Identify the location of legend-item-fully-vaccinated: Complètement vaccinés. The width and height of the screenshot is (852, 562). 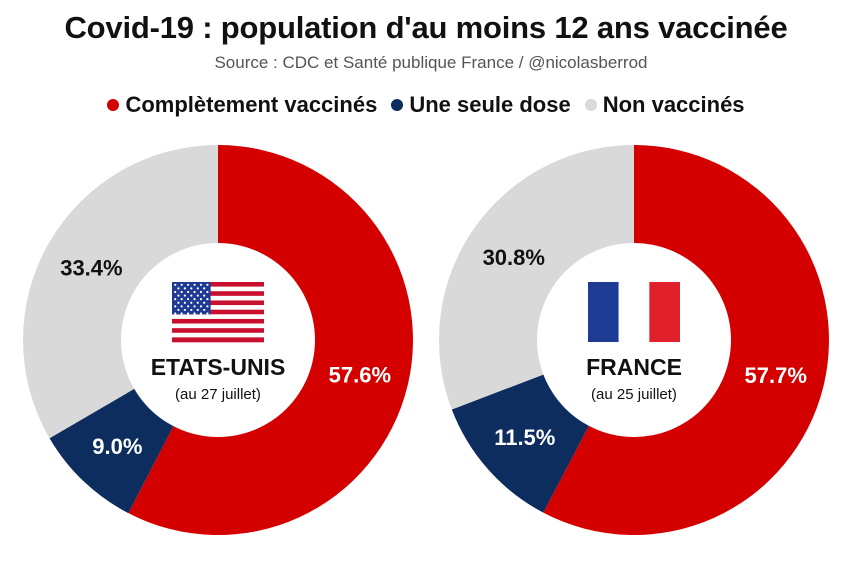
(242, 105).